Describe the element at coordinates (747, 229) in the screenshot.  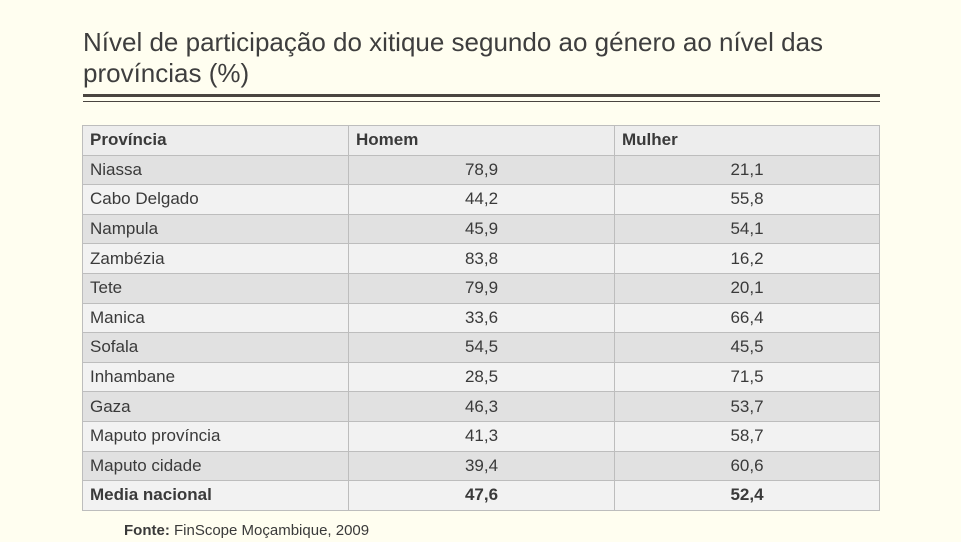
I see `mulher-cell: 54,1` at that location.